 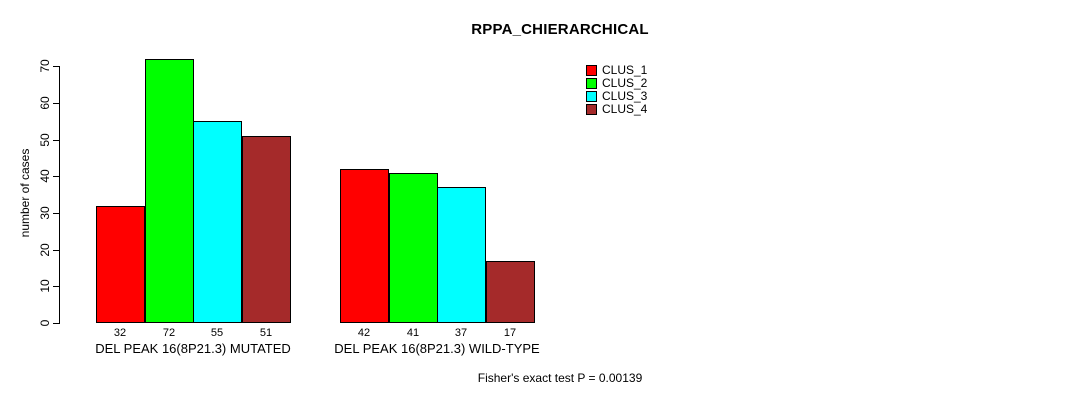 What do you see at coordinates (560, 378) in the screenshot?
I see `footnote: Fisher's exact test P = 0.00139` at bounding box center [560, 378].